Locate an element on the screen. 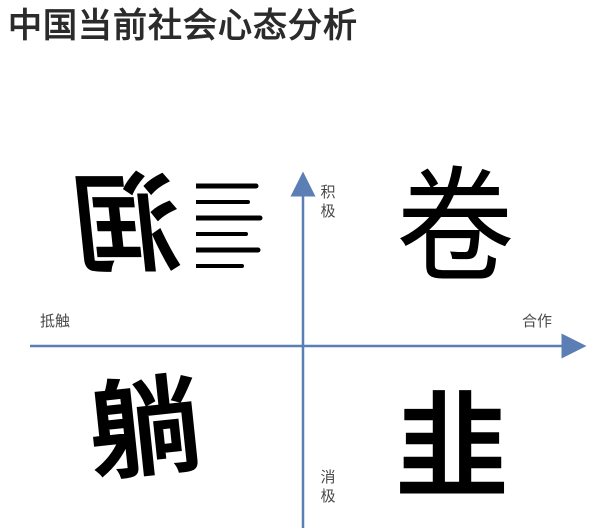 The width and height of the screenshot is (593, 530). quadrant-glyph-bottom-right: 韭 is located at coordinates (452, 447).